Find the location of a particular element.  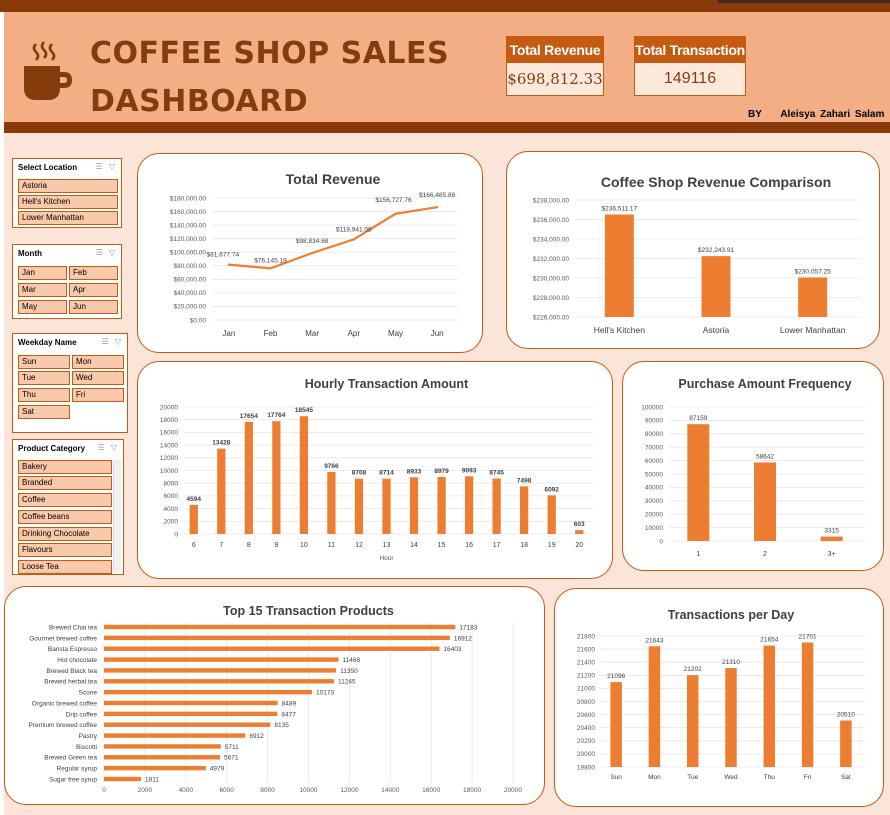

category-label: Wed is located at coordinates (731, 777).